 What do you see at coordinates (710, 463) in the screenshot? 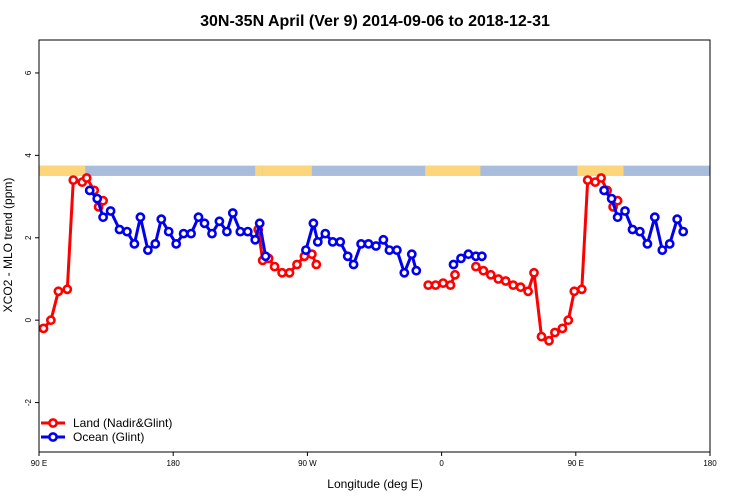
I see `x-tick-label-5: 180` at bounding box center [710, 463].